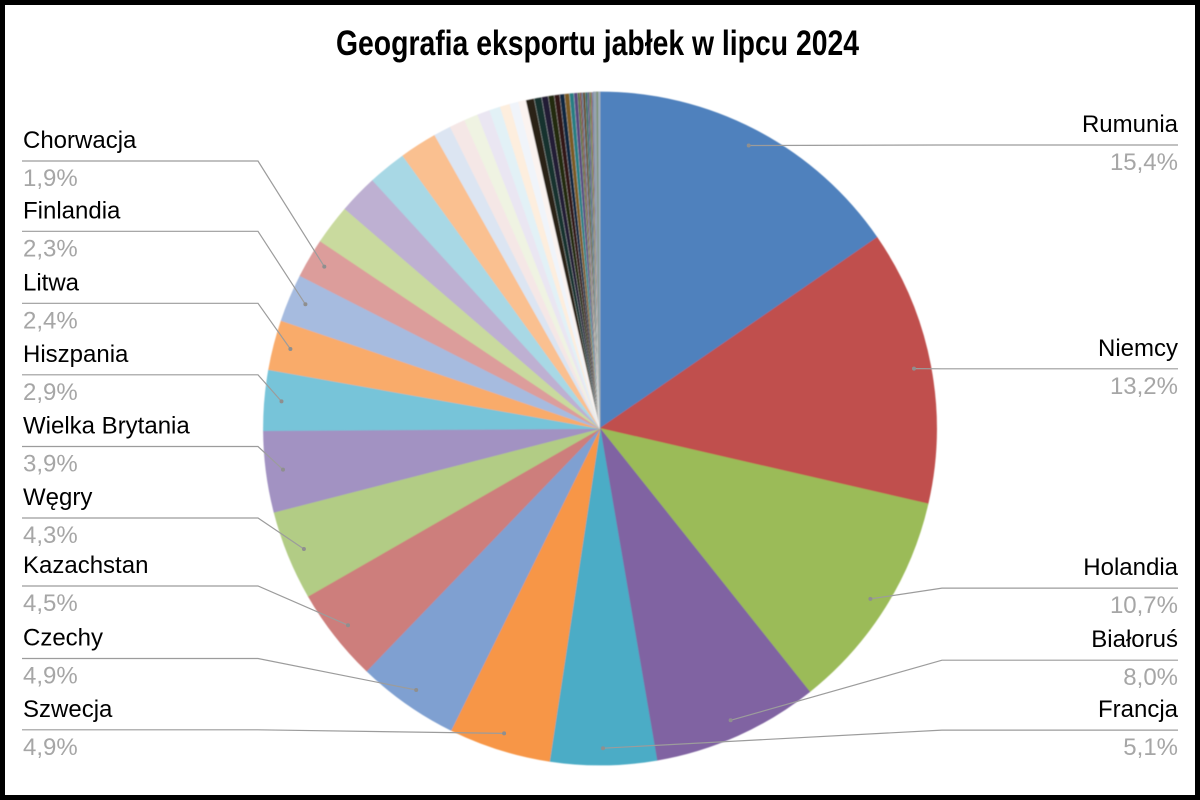 This screenshot has height=800, width=1200. What do you see at coordinates (51, 282) in the screenshot?
I see `svg-text: Litwa` at bounding box center [51, 282].